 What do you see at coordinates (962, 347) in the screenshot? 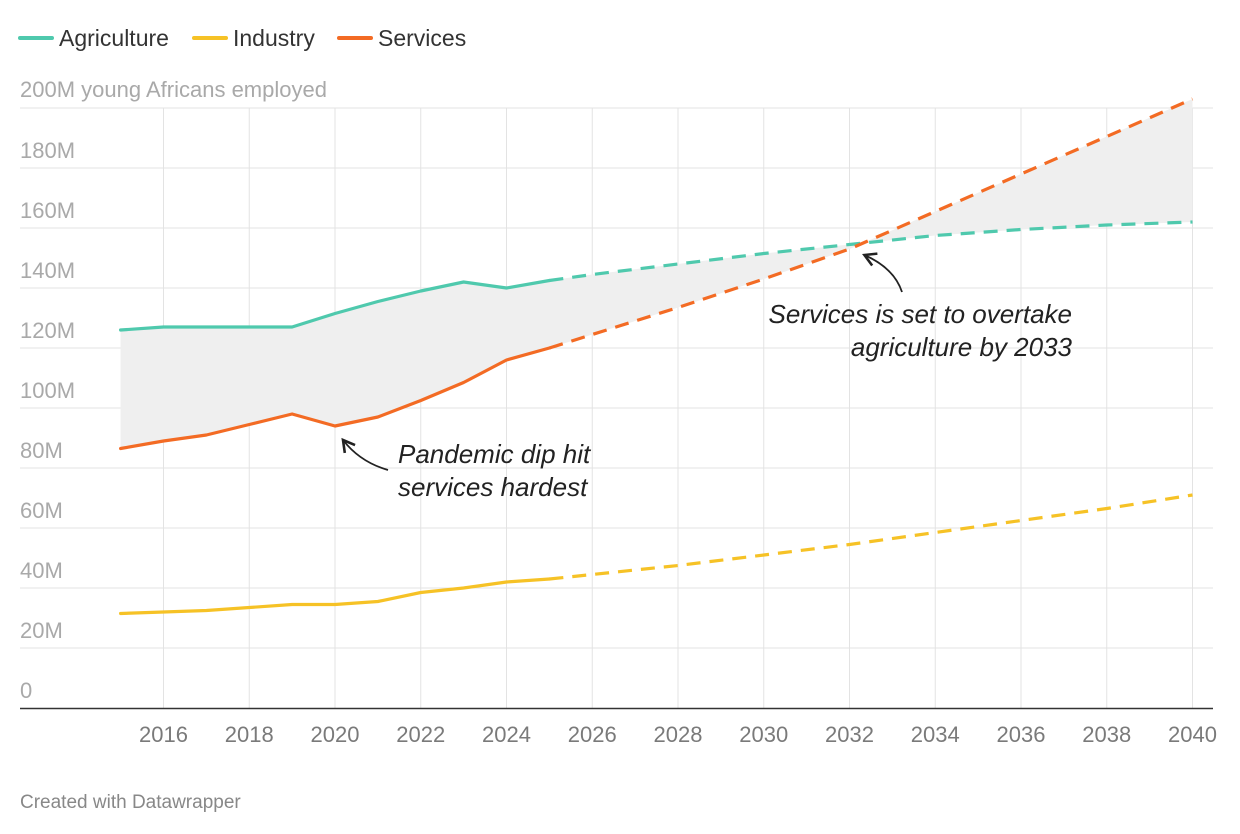
I see `annotation-overtake-text: agriculture by 2033` at bounding box center [962, 347].